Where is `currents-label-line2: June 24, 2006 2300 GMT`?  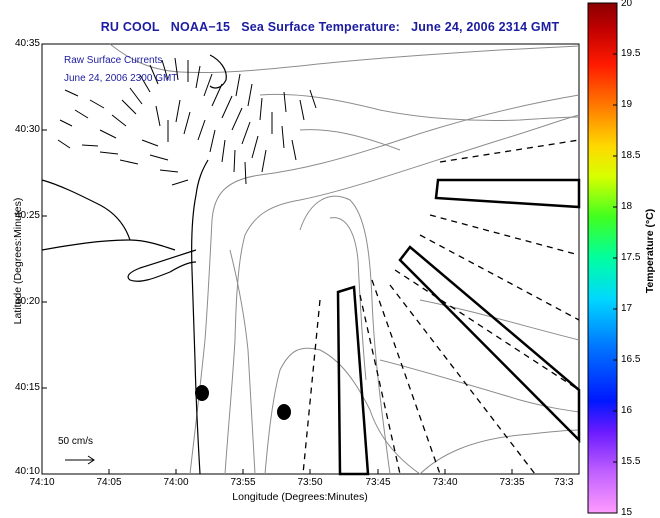
currents-label-line2: June 24, 2006 2300 GMT is located at coordinates (121, 78).